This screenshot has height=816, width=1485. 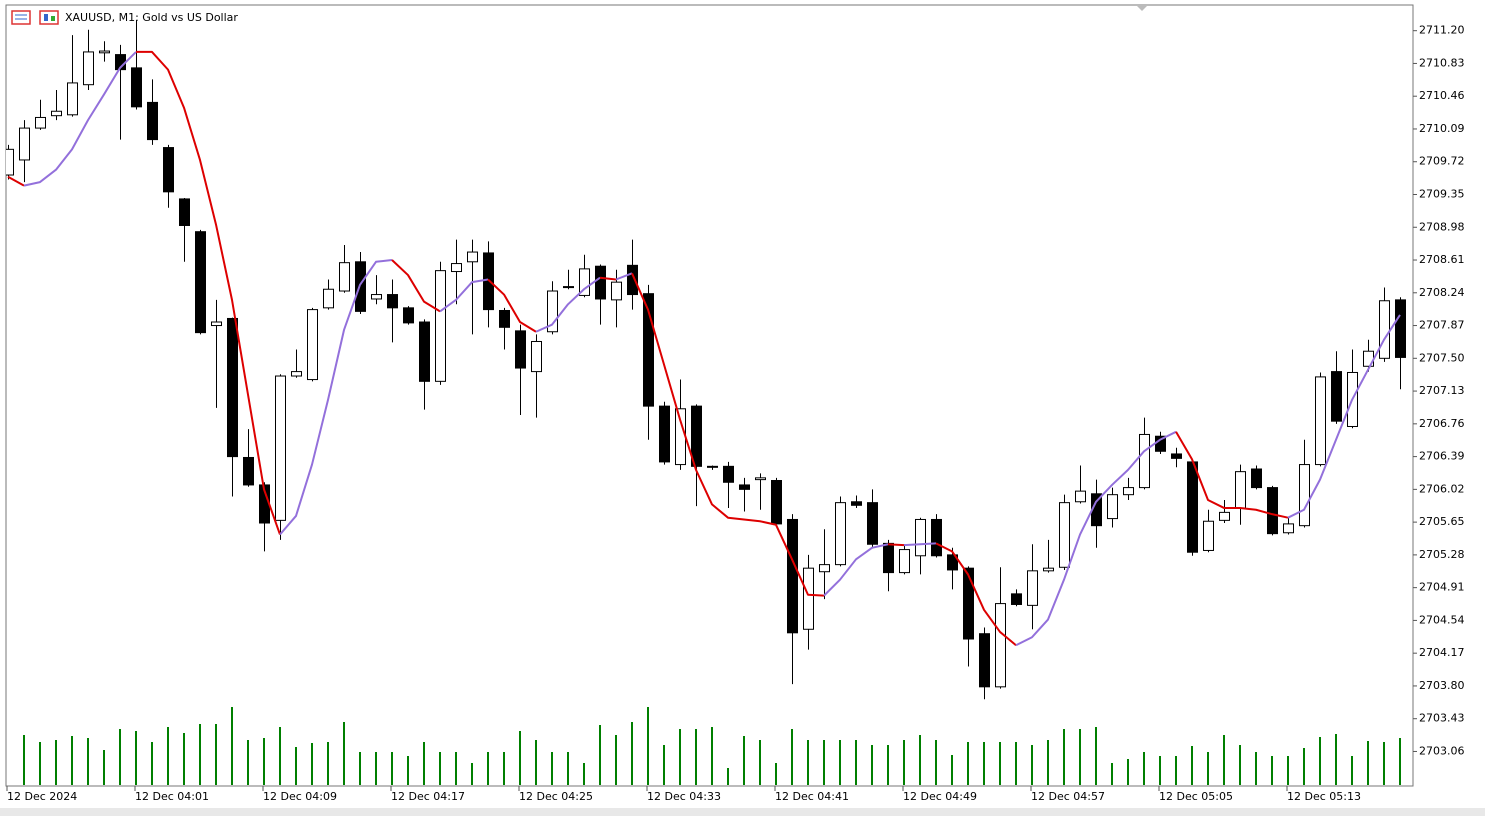 I want to click on y-tick-label: 2709.72, so click(x=1442, y=161).